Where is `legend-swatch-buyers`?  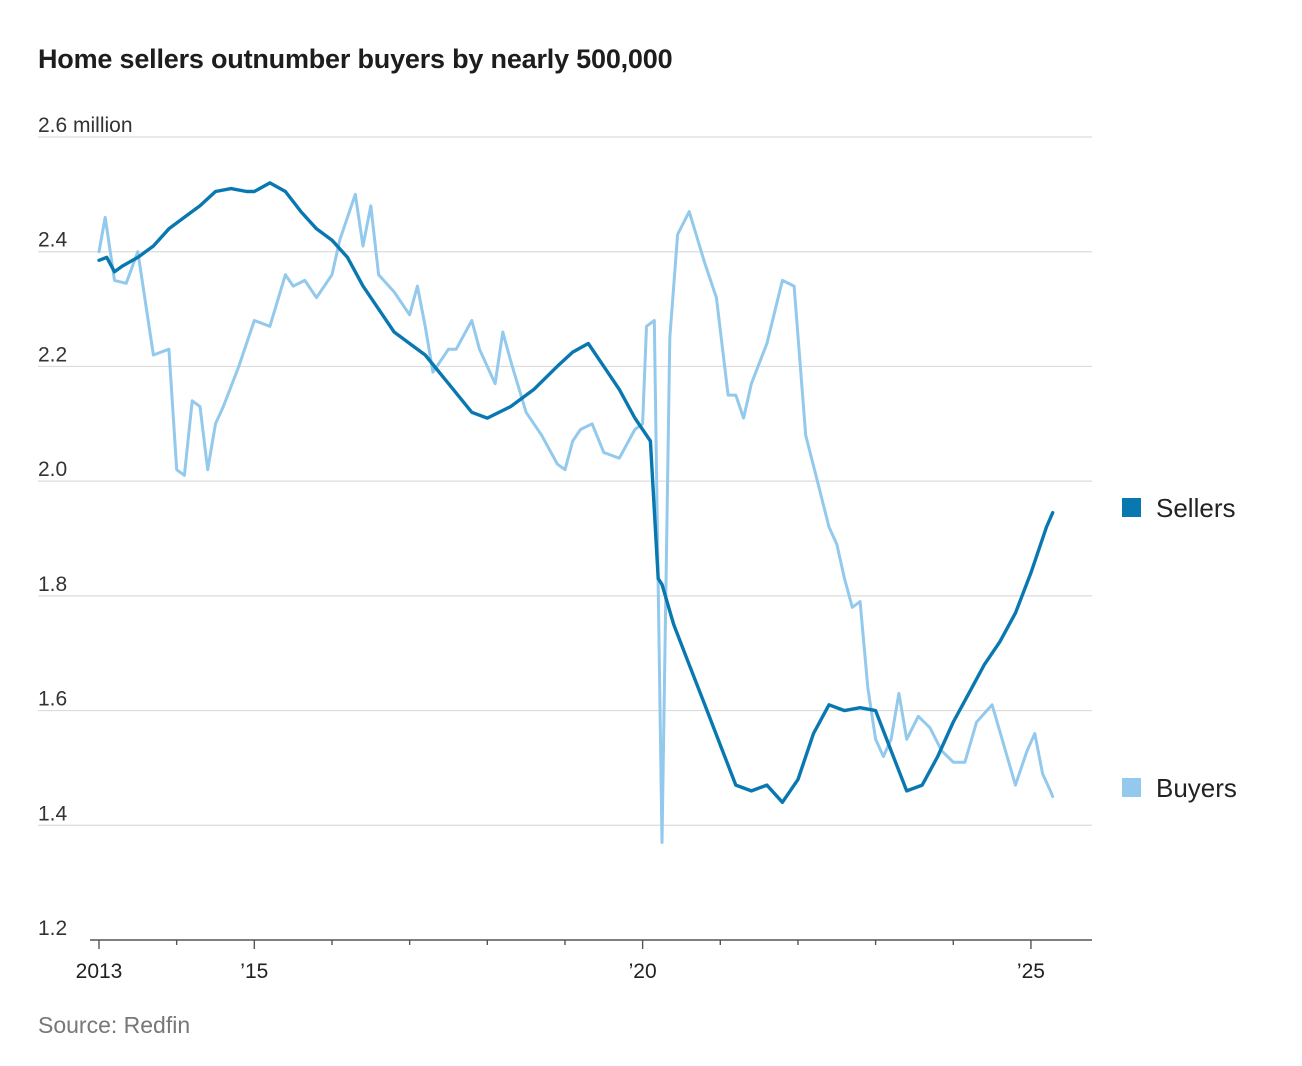 legend-swatch-buyers is located at coordinates (1131, 787).